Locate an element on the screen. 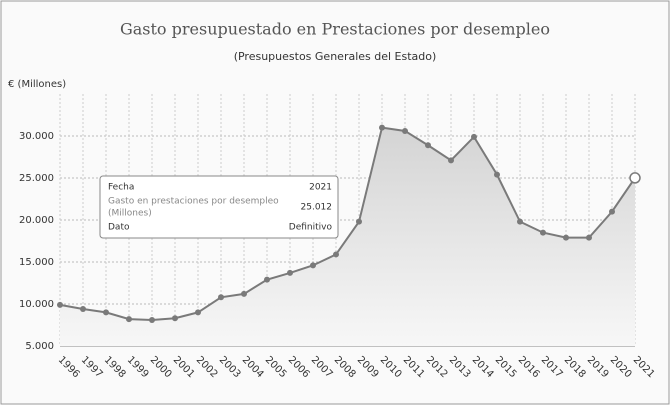 This screenshot has width=670, height=405. y-tick-label: 15.000 is located at coordinates (36, 262).